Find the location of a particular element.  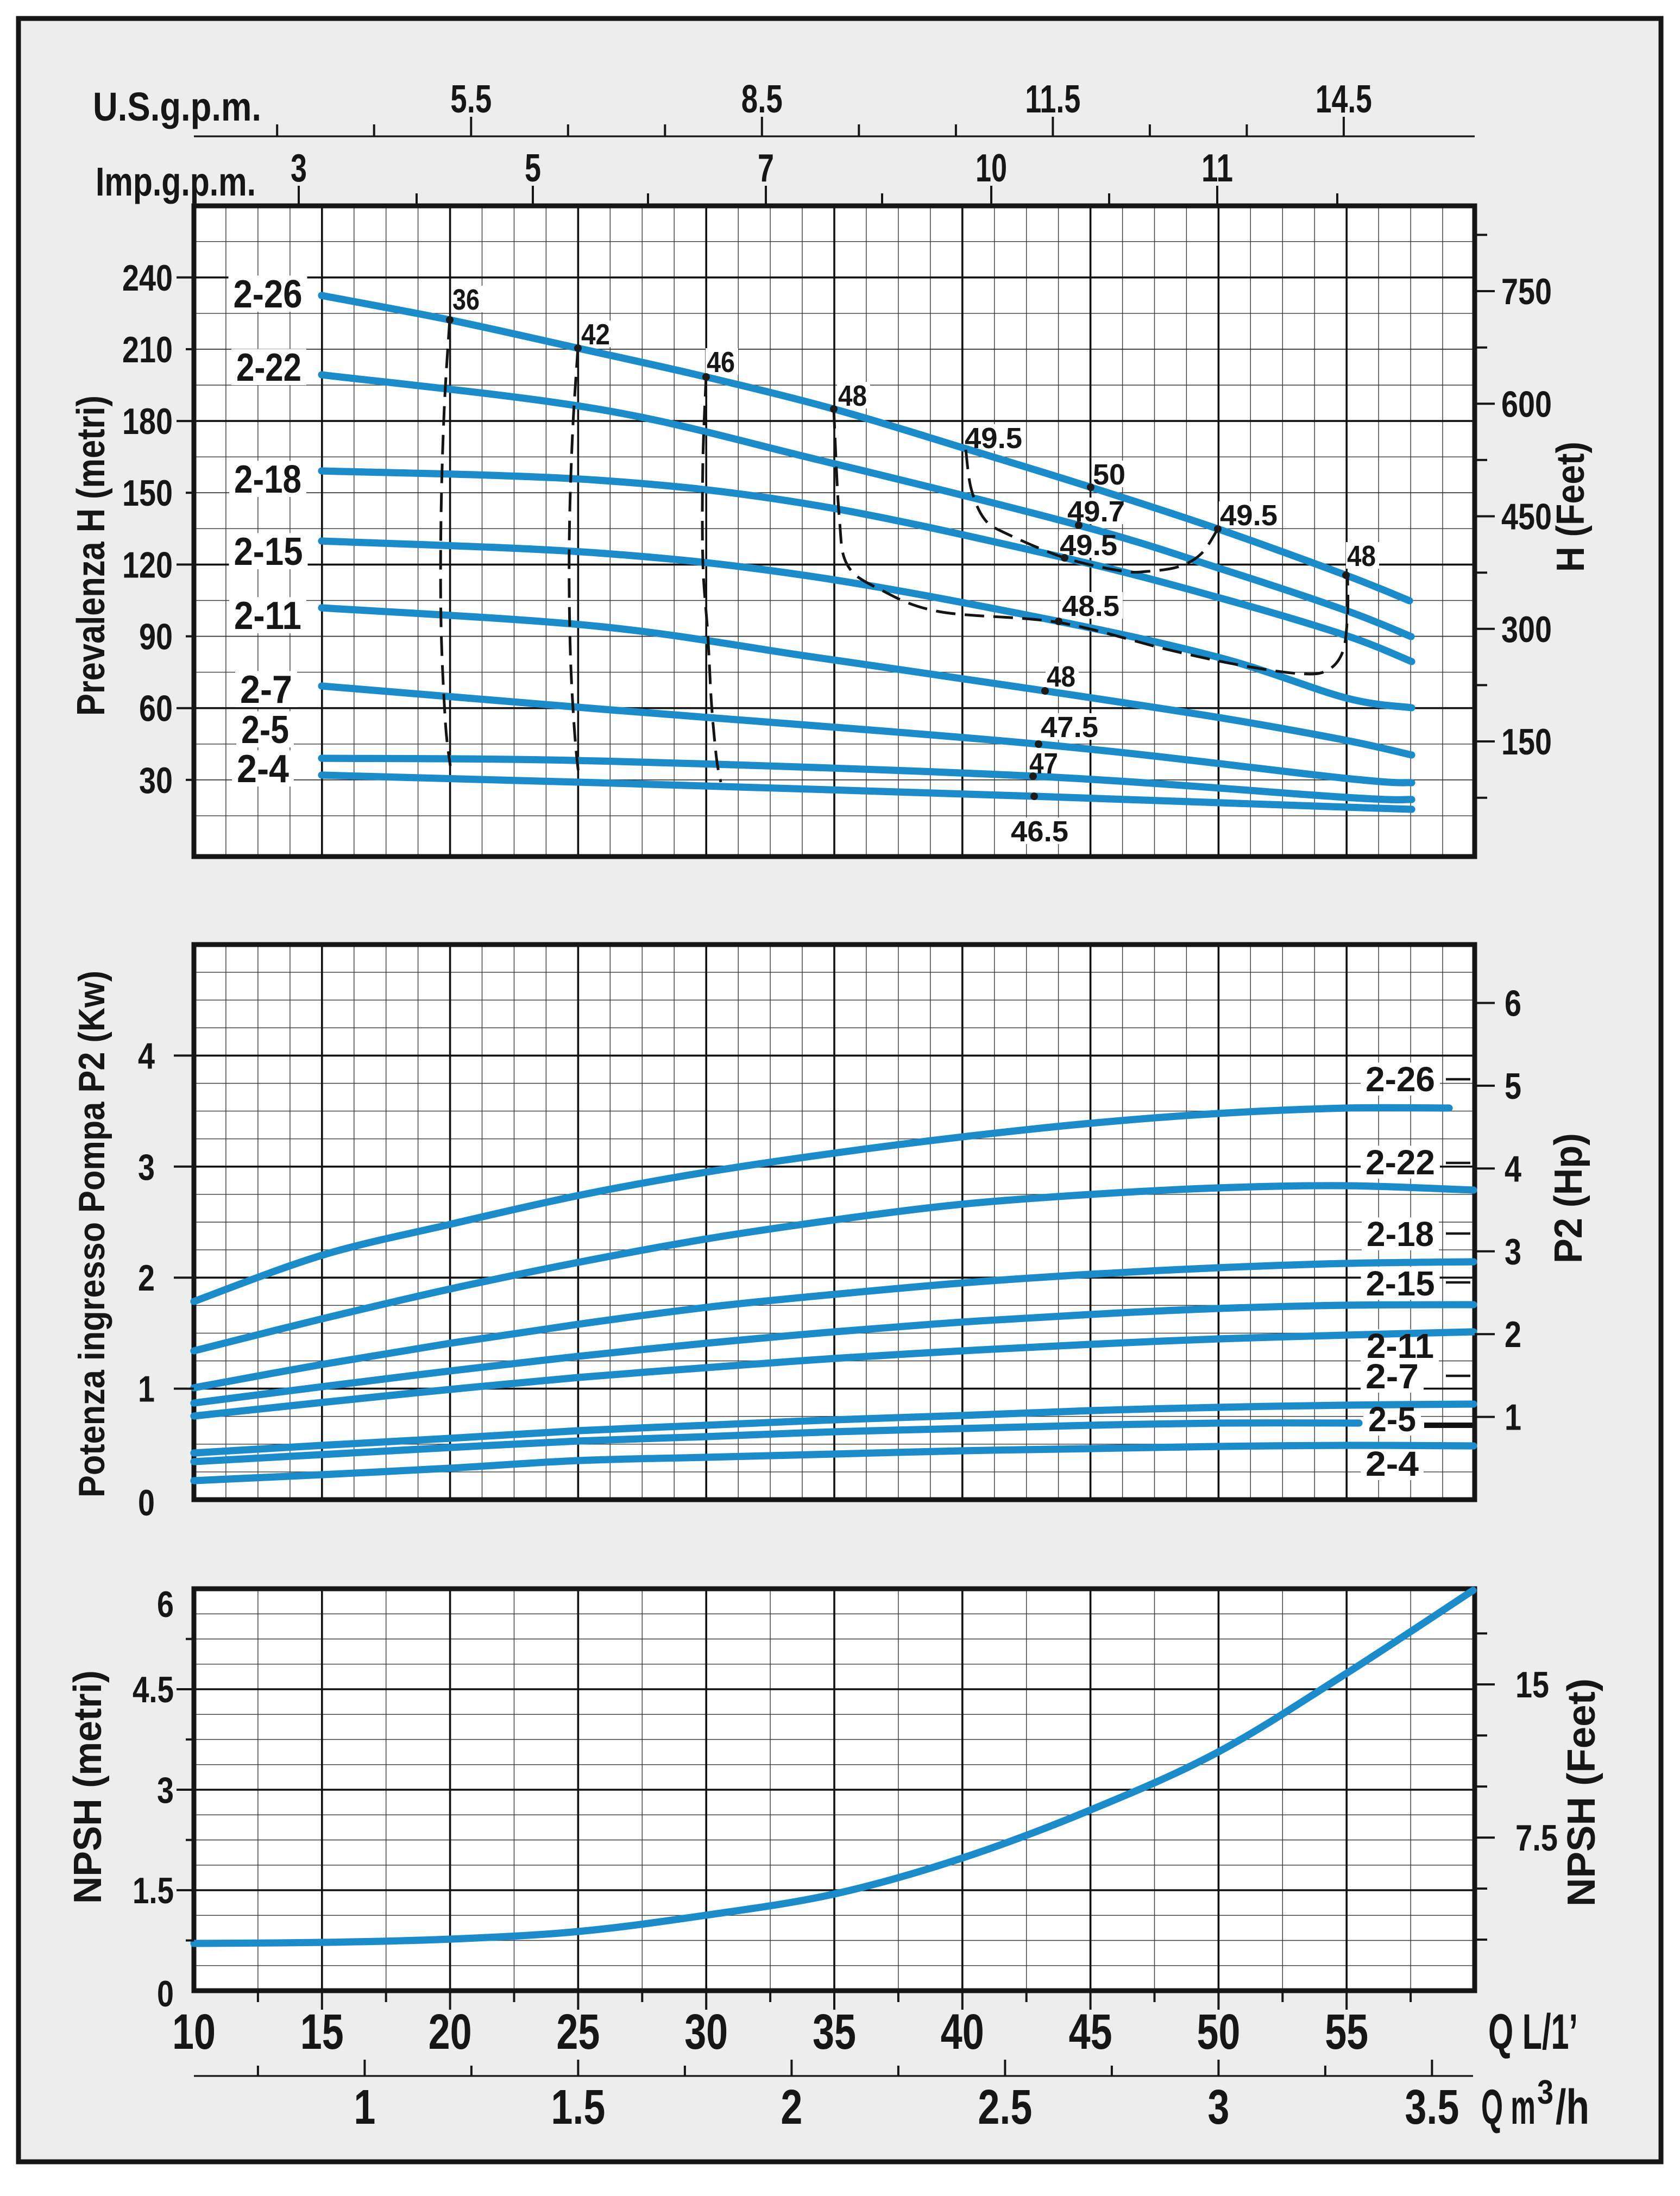

svg-text: 240 is located at coordinates (148, 278).